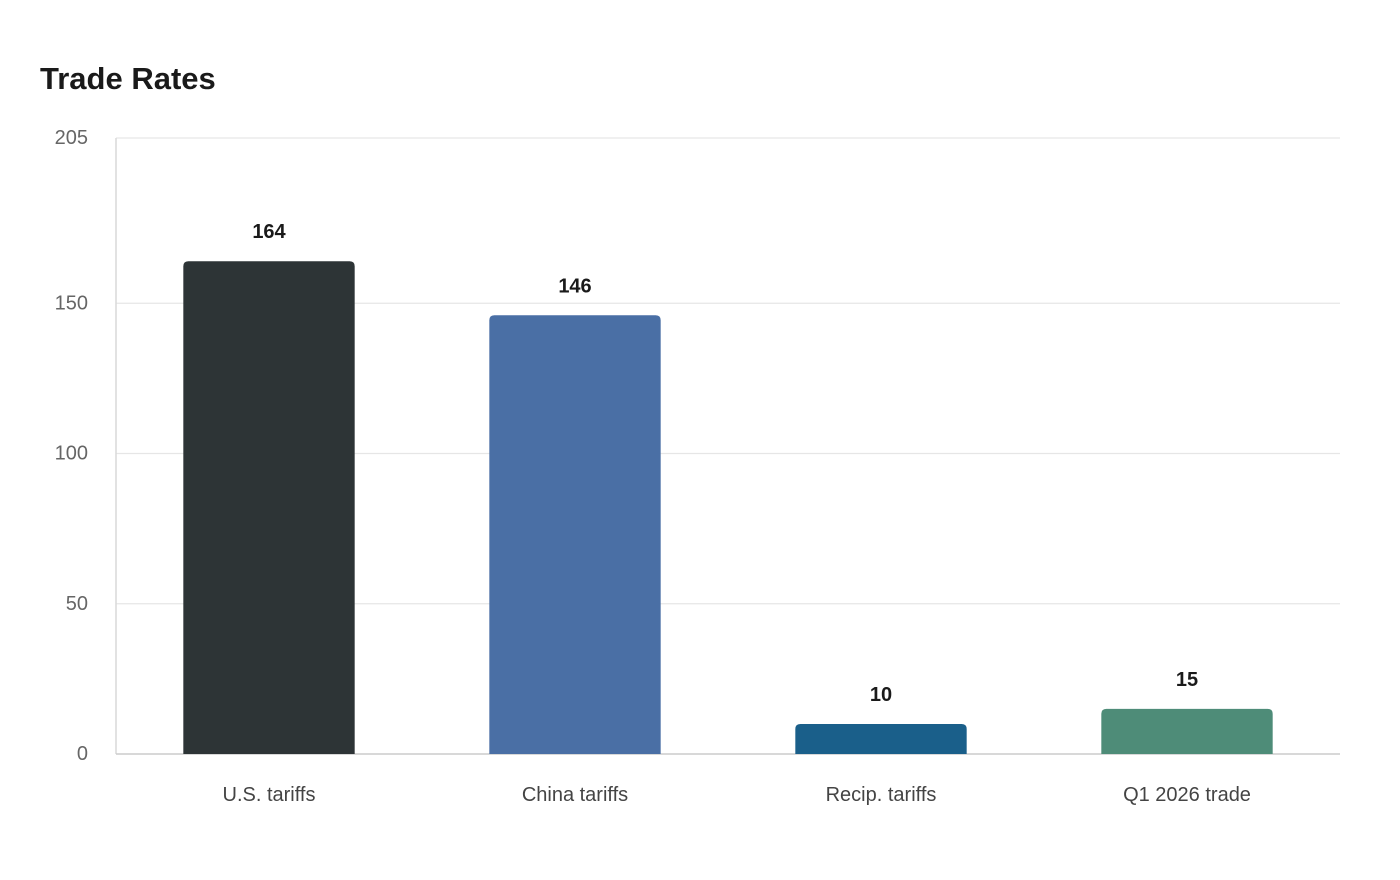 The height and width of the screenshot is (880, 1400). What do you see at coordinates (1187, 680) in the screenshot?
I see `bar-value-label: 15` at bounding box center [1187, 680].